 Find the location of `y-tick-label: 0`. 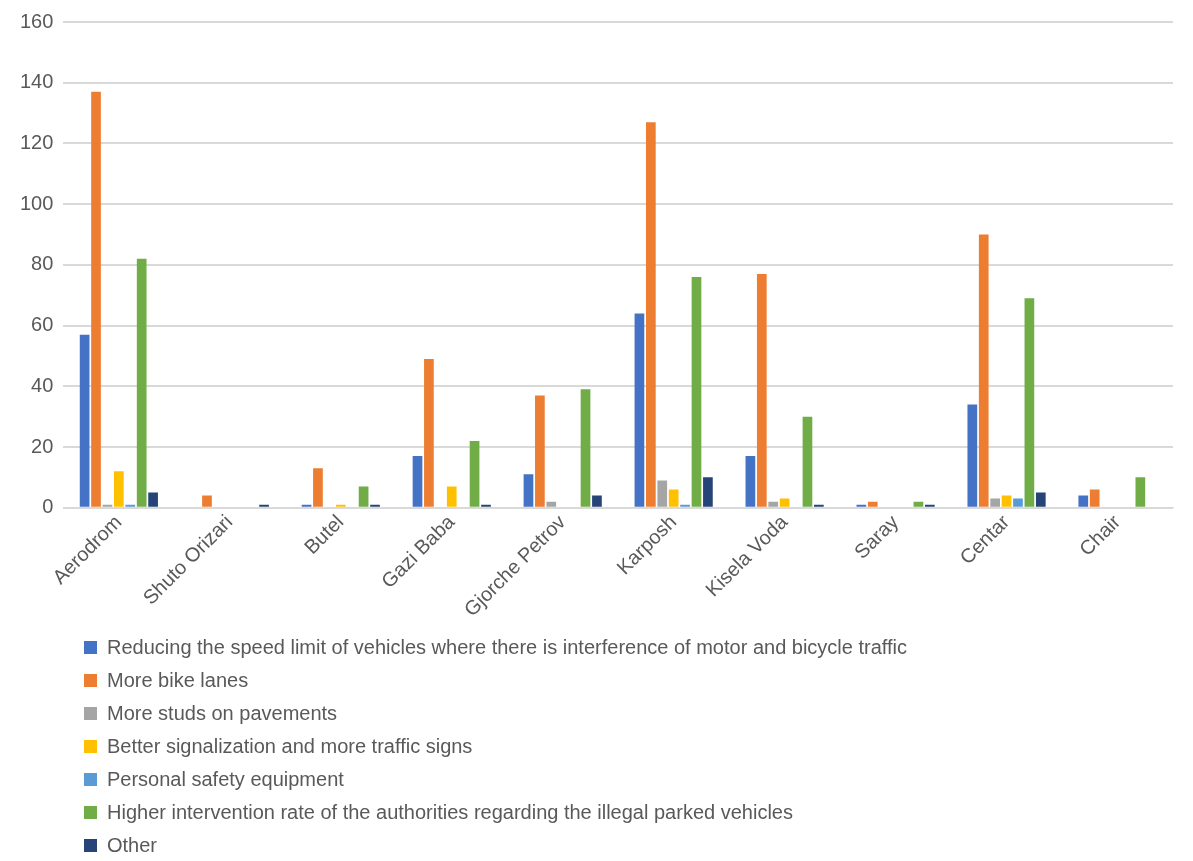

y-tick-label: 0 is located at coordinates (48, 506).